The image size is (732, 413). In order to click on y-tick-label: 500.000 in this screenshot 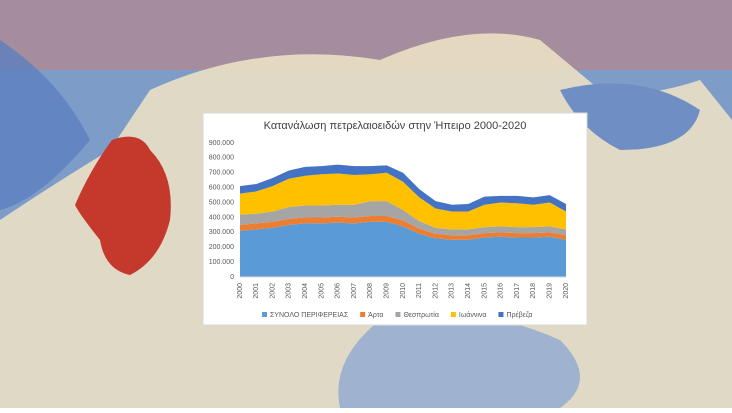, I will do `click(221, 202)`.